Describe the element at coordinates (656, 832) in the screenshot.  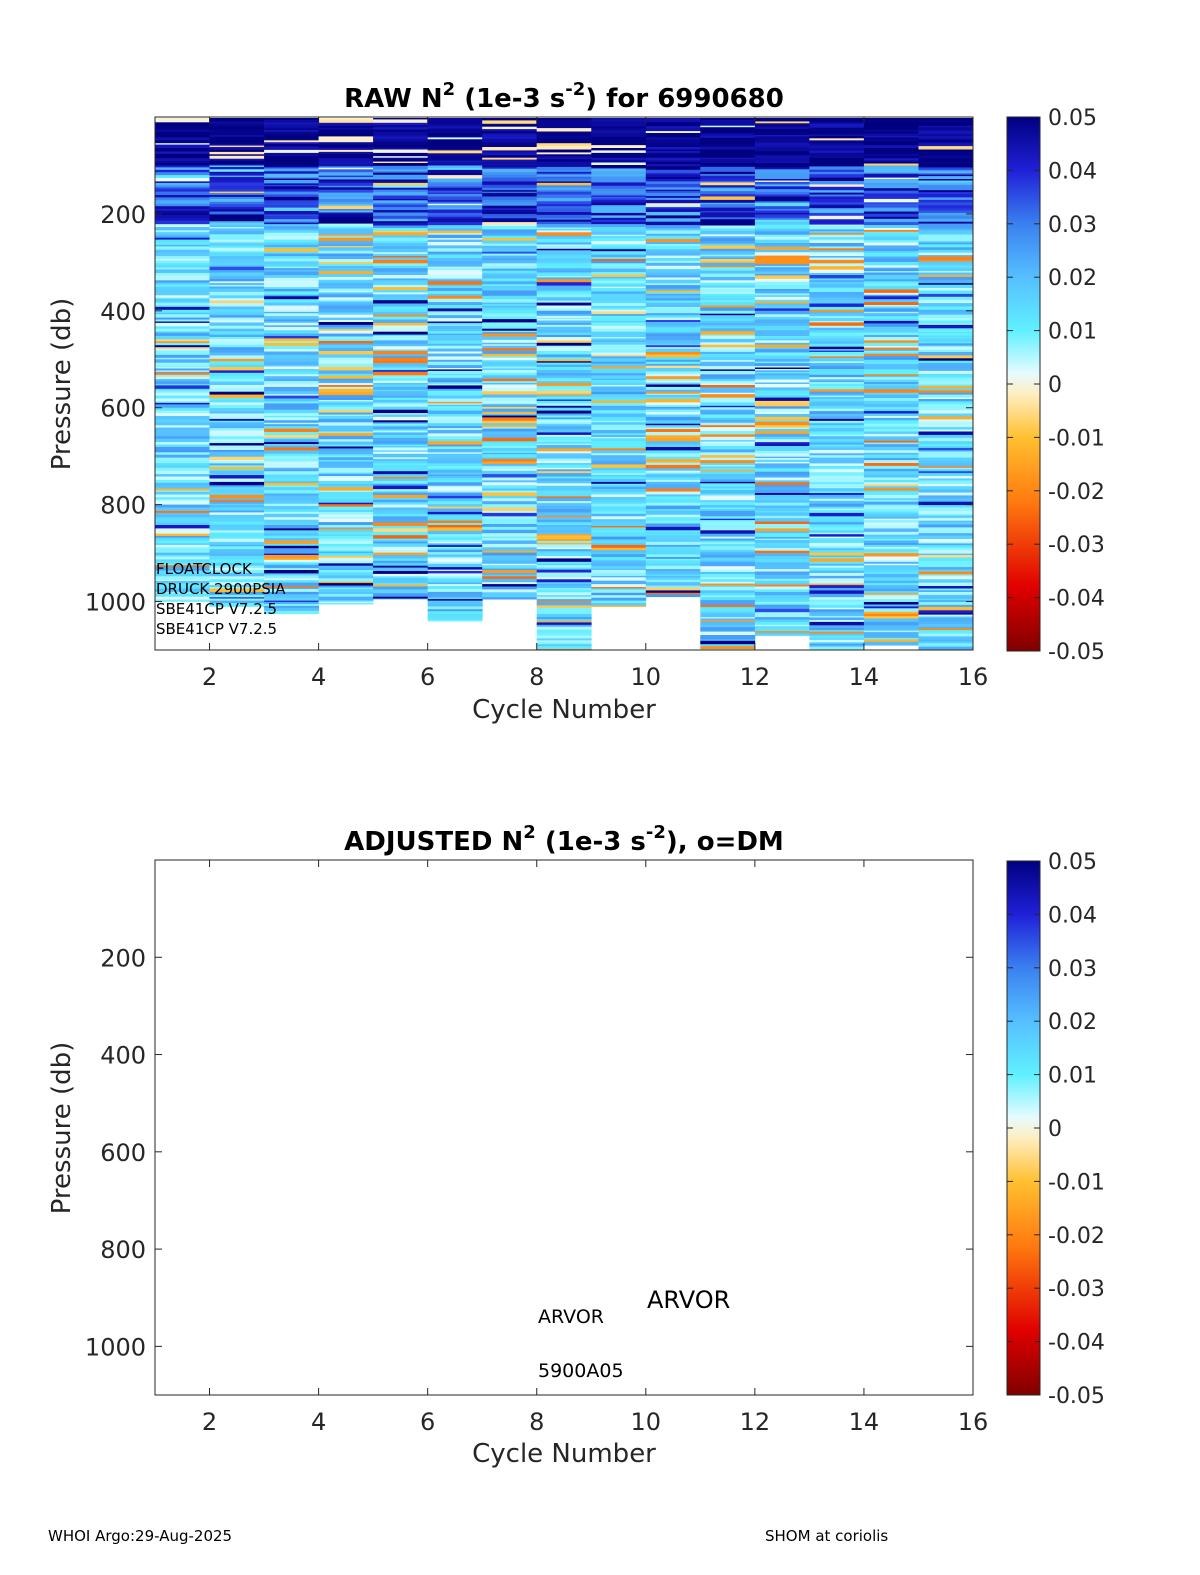
I see `adj-title-sup-2: -2` at that location.